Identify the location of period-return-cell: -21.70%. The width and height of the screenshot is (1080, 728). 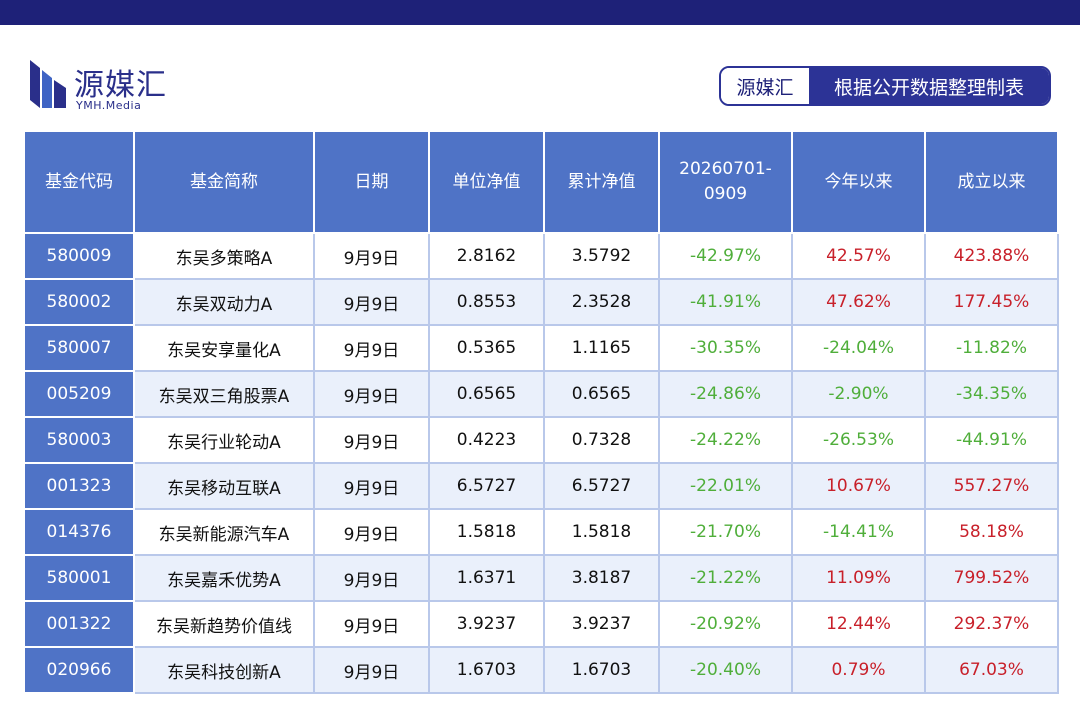
(725, 532).